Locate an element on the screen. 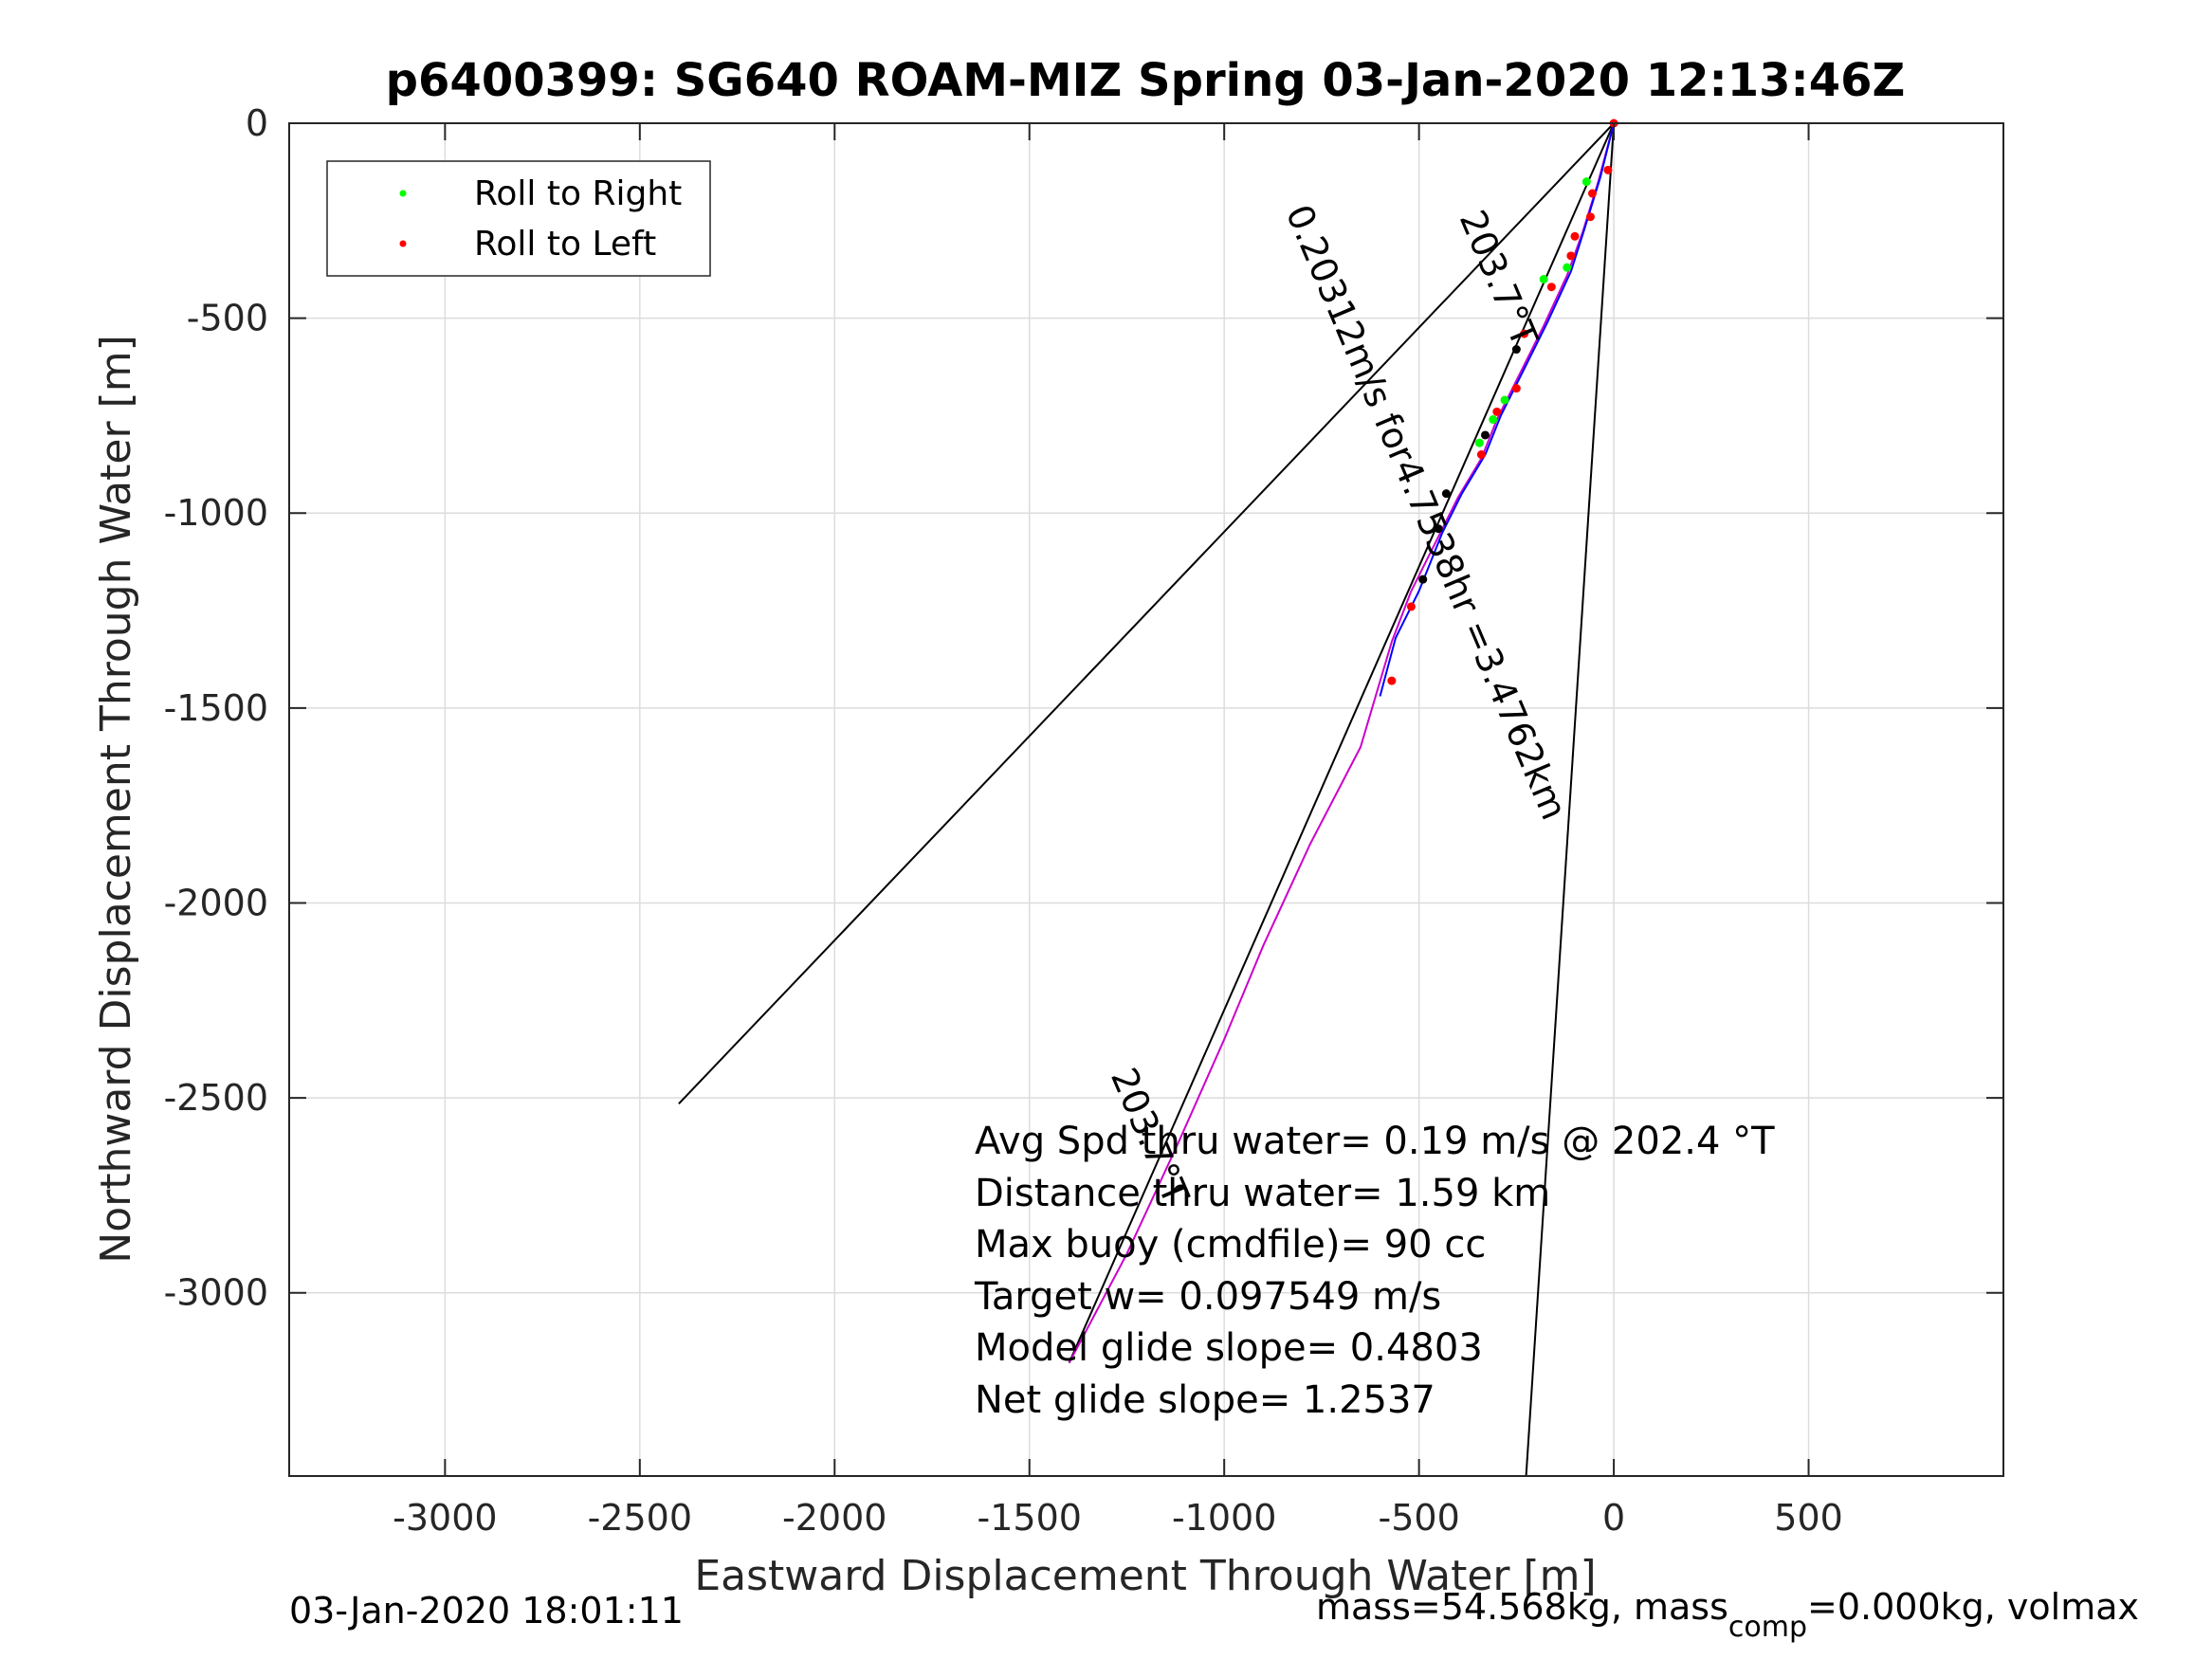 Image resolution: width=2212 pixels, height=1659 pixels. series-points is located at coordinates (1502, 401).